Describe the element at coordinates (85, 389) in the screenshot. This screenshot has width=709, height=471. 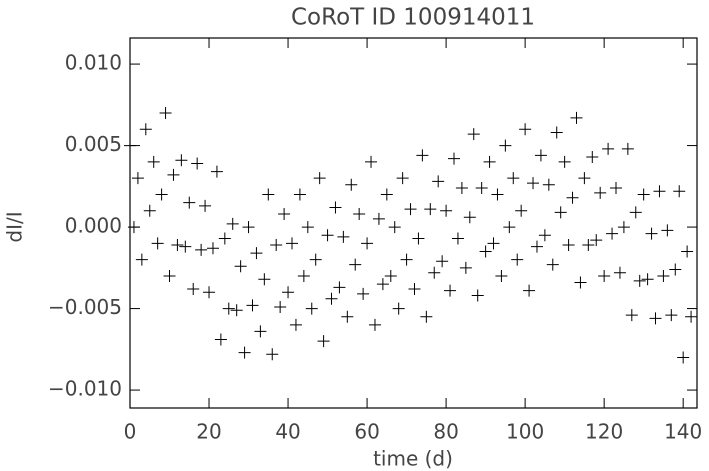
I see `y-tick-label: −0.010` at that location.